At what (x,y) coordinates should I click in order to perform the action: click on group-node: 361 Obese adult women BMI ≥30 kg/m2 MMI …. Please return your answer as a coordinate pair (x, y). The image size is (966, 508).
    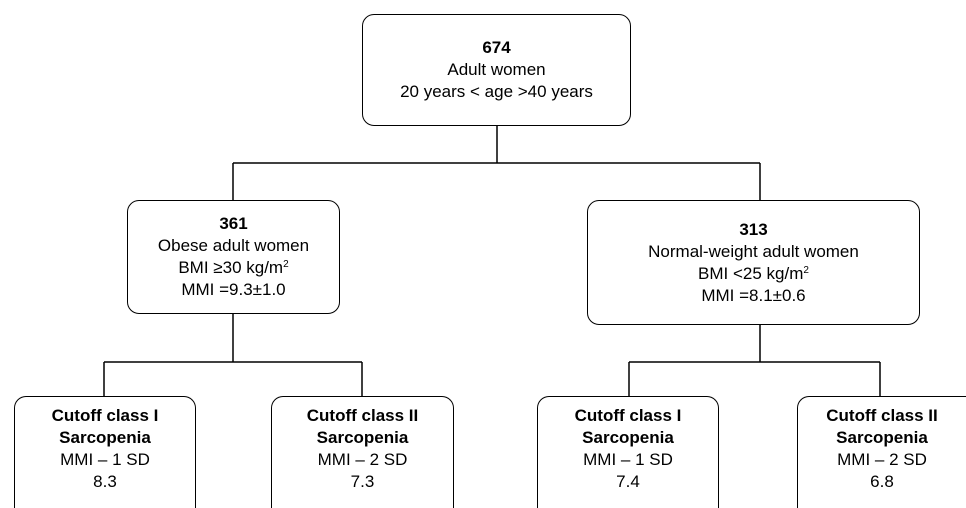
    Looking at the image, I should click on (233, 257).